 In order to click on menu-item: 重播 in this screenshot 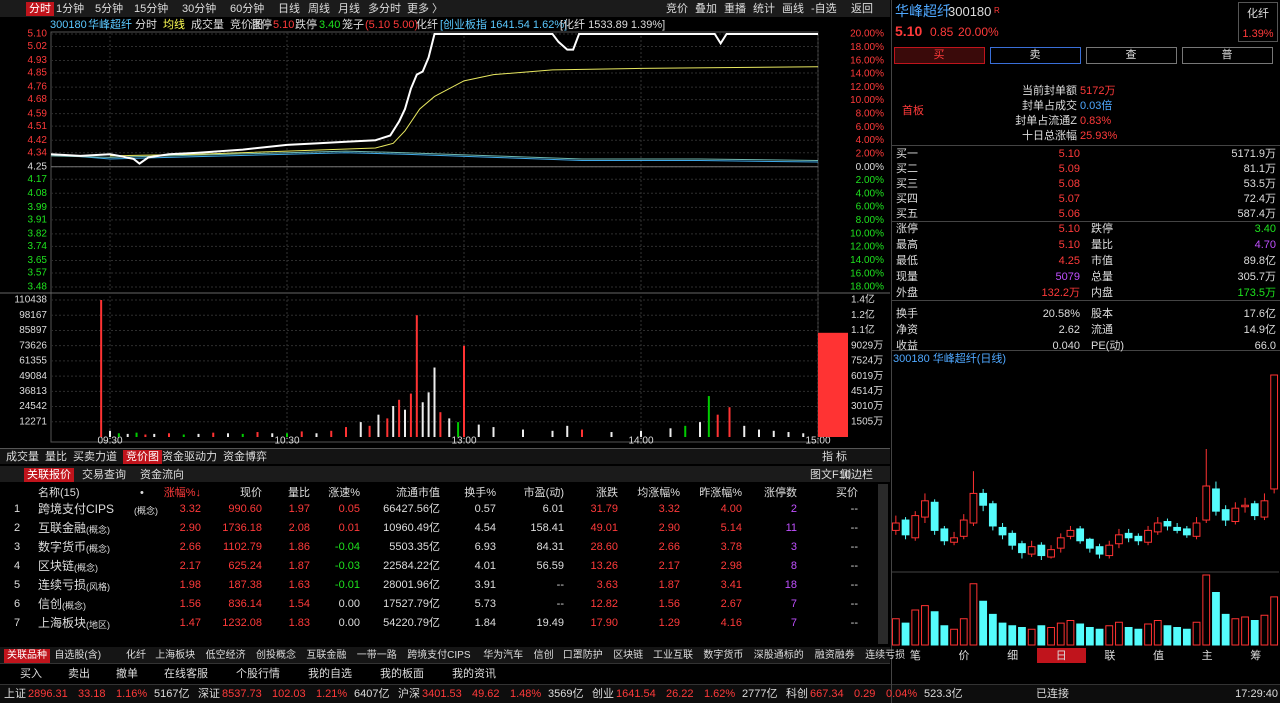, I will do `click(735, 9)`.